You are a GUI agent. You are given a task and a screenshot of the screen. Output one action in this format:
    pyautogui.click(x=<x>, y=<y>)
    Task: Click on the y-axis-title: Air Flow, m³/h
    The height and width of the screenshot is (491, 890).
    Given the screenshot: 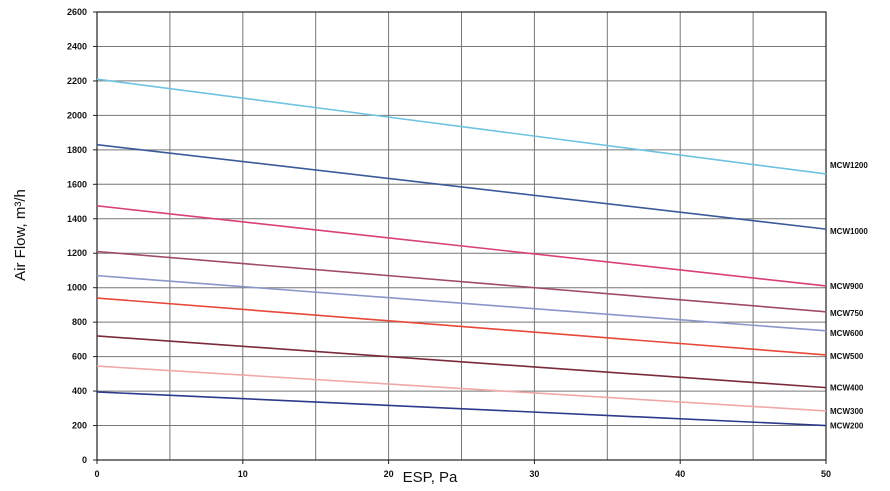 What is the action you would take?
    pyautogui.click(x=20, y=235)
    